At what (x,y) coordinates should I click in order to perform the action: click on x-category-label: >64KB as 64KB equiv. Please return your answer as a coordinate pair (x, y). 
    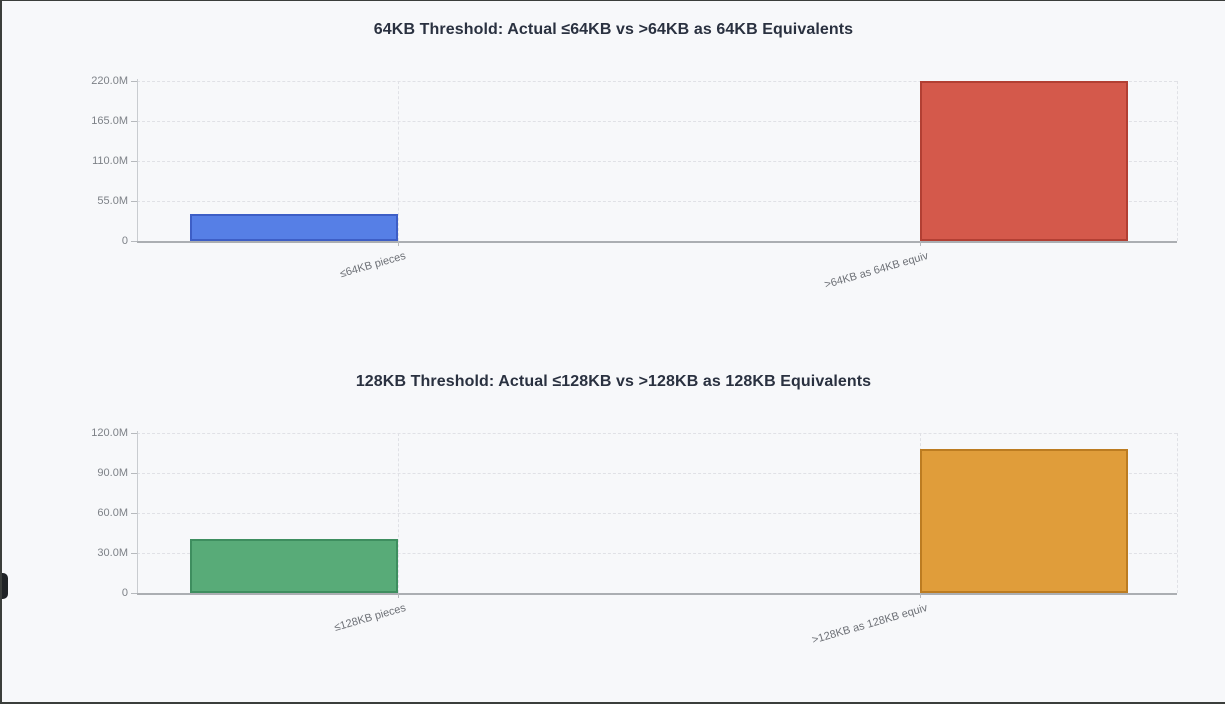
    Looking at the image, I should click on (876, 271).